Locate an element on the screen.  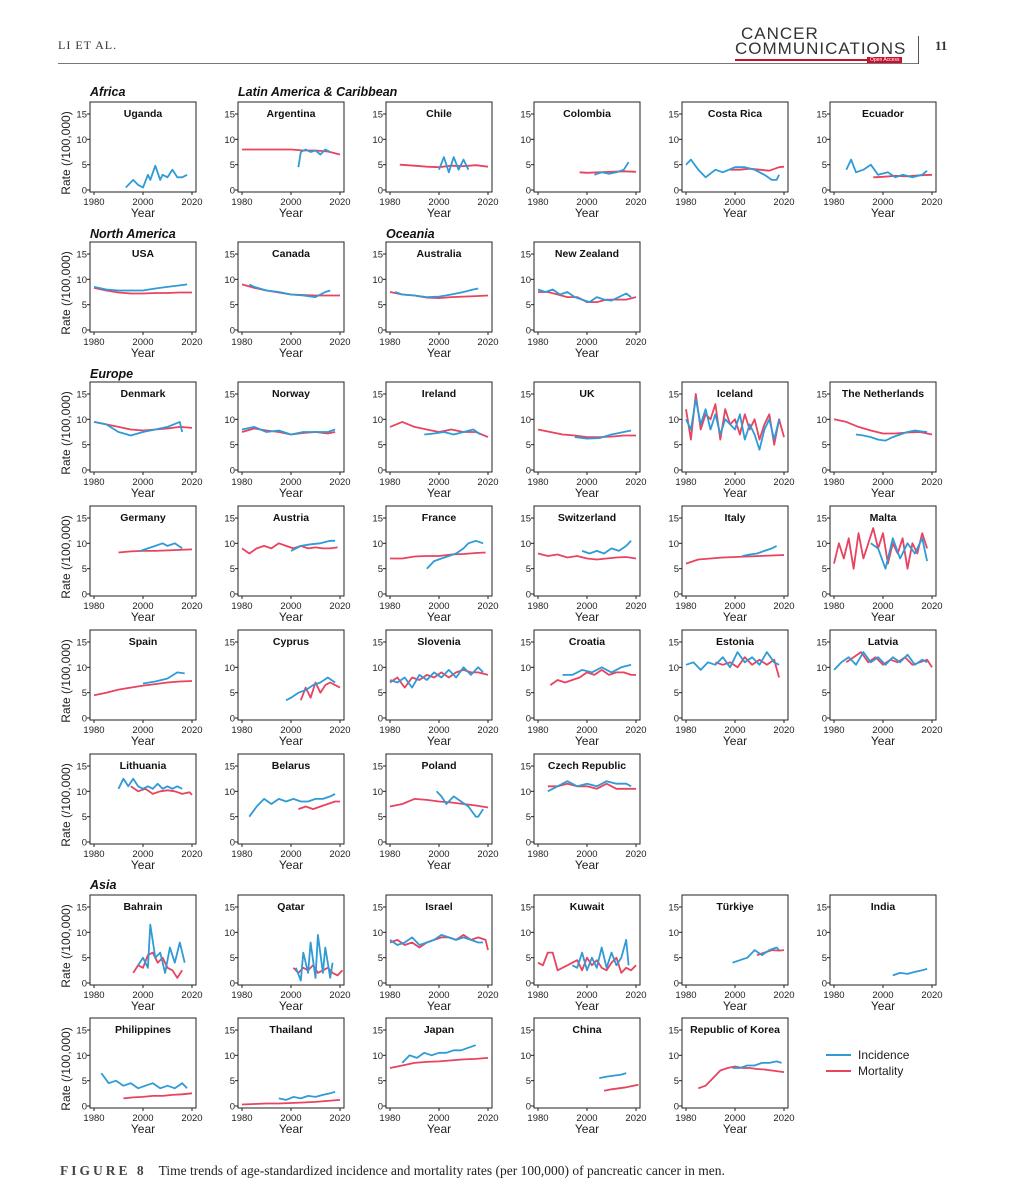
panel-germany: Germany 0 5 10 15 1980 2000 2020 Year is located at coordinates (139, 564).